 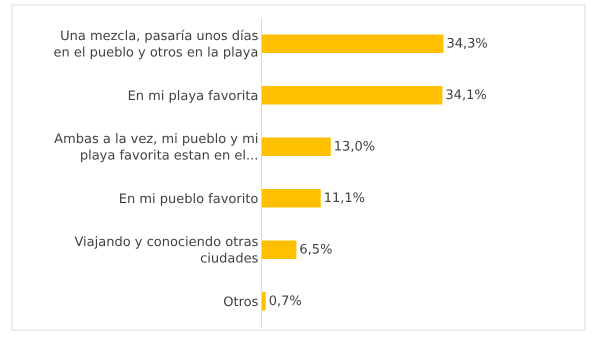 What do you see at coordinates (315, 250) in the screenshot?
I see `data-label: 6,5%` at bounding box center [315, 250].